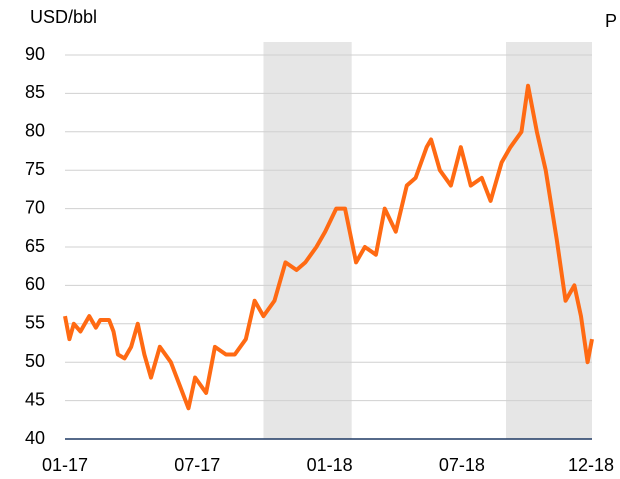 This screenshot has width=620, height=479. Describe the element at coordinates (35, 399) in the screenshot. I see `y-tick-label: 45` at that location.